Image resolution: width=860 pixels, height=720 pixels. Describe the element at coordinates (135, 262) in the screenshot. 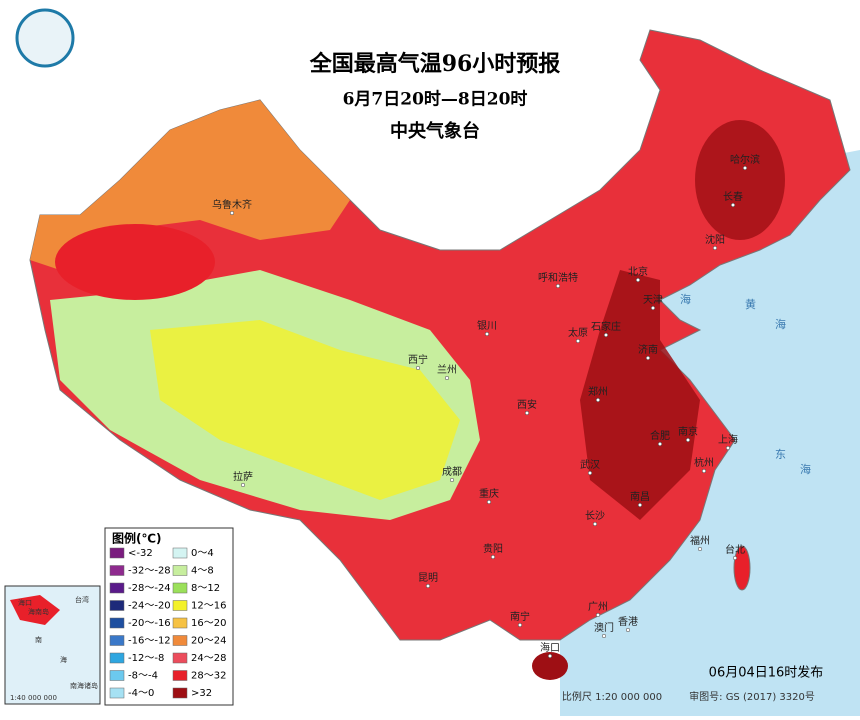

I see `region-tarim` at that location.